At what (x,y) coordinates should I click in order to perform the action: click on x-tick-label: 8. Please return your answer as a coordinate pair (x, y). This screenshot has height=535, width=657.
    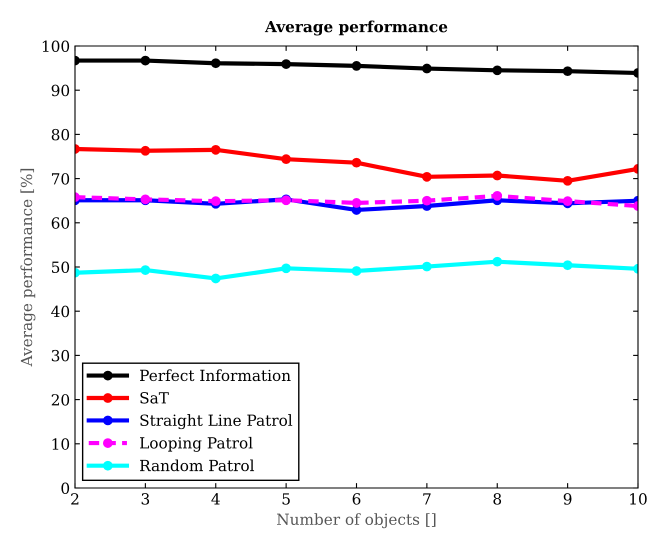
    Looking at the image, I should click on (497, 499).